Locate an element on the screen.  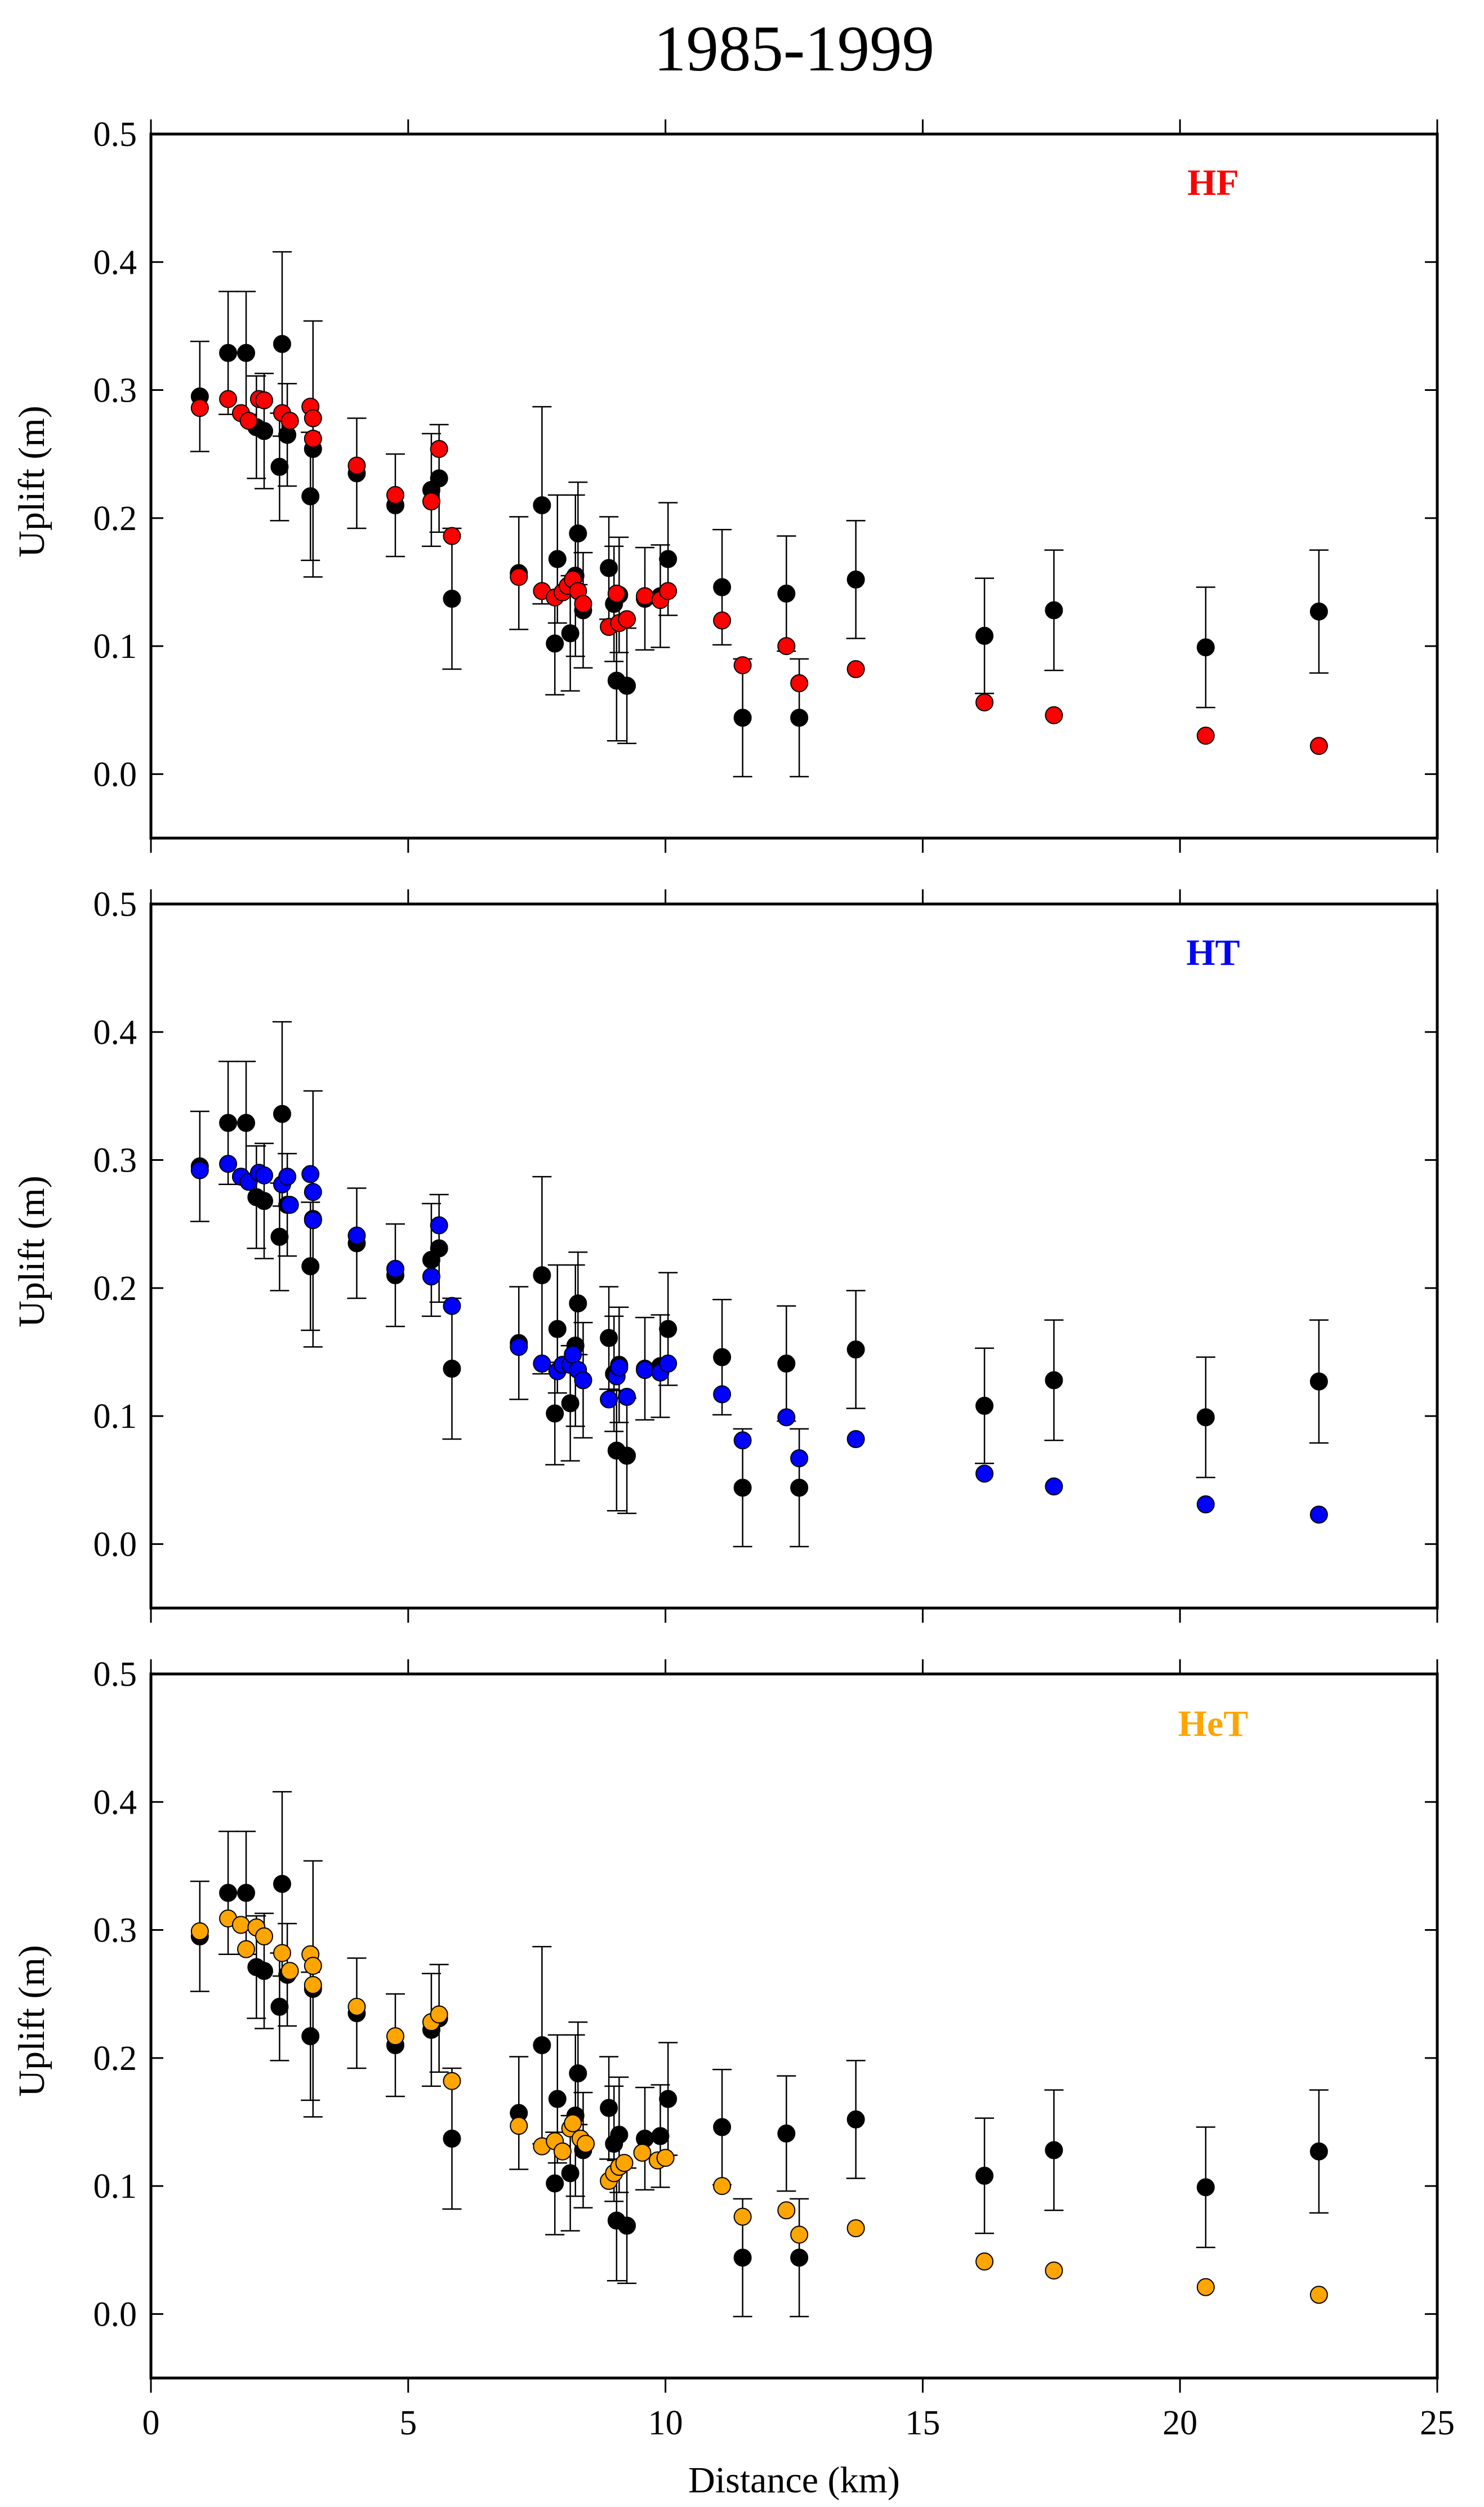
x-tick-label: 25 is located at coordinates (1437, 2423).